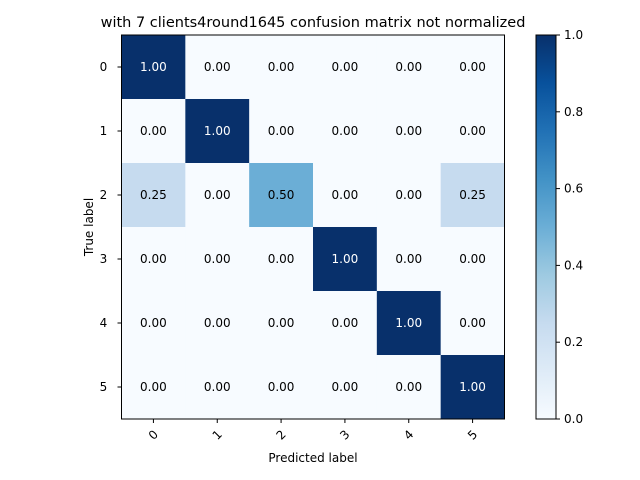  Describe the element at coordinates (89, 227) in the screenshot. I see `y-axis-label: True label` at that location.